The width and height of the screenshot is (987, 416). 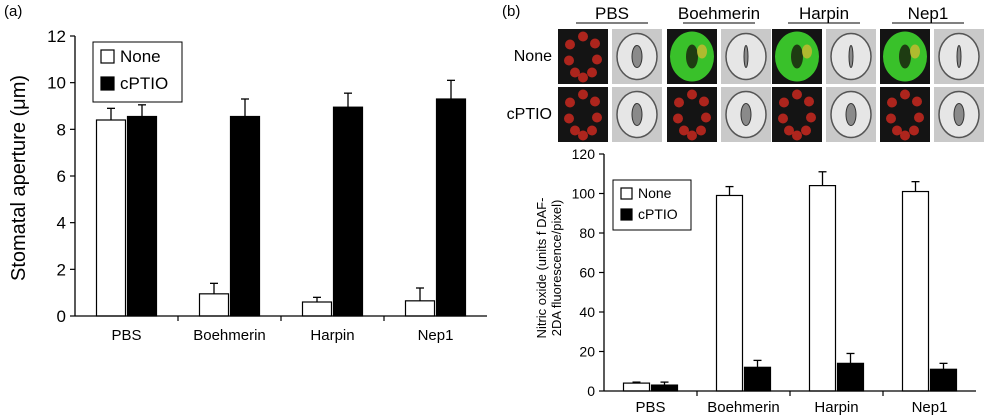 I want to click on micrograph-column-header: PBS, so click(x=612, y=13).